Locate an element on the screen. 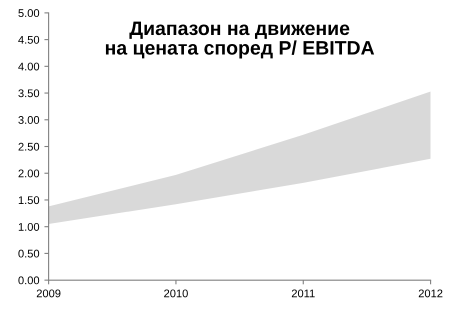 The image size is (463, 322). y-tick-label: 0.50 is located at coordinates (29, 254).